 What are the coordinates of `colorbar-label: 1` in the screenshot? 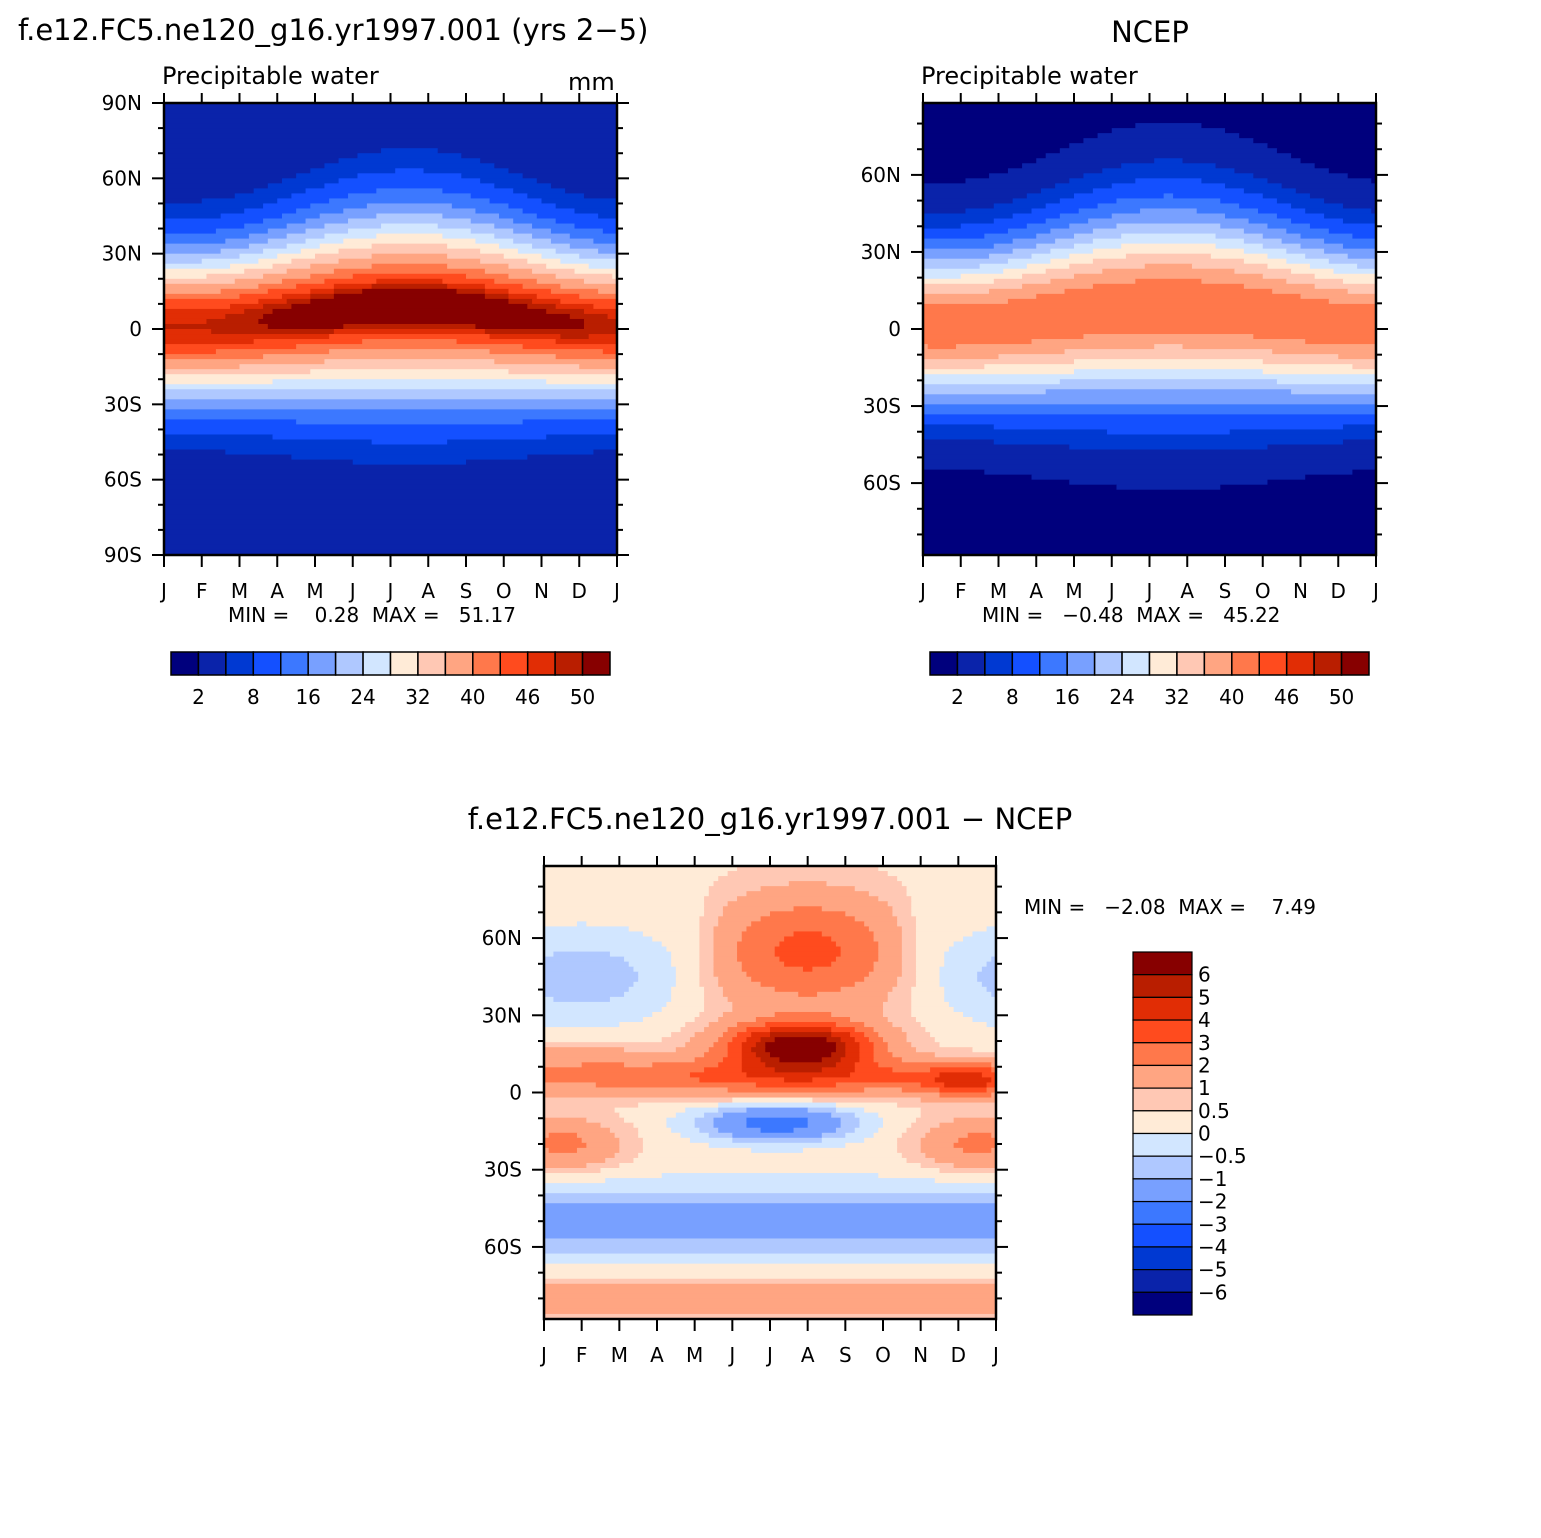 It's located at (1204, 1088).